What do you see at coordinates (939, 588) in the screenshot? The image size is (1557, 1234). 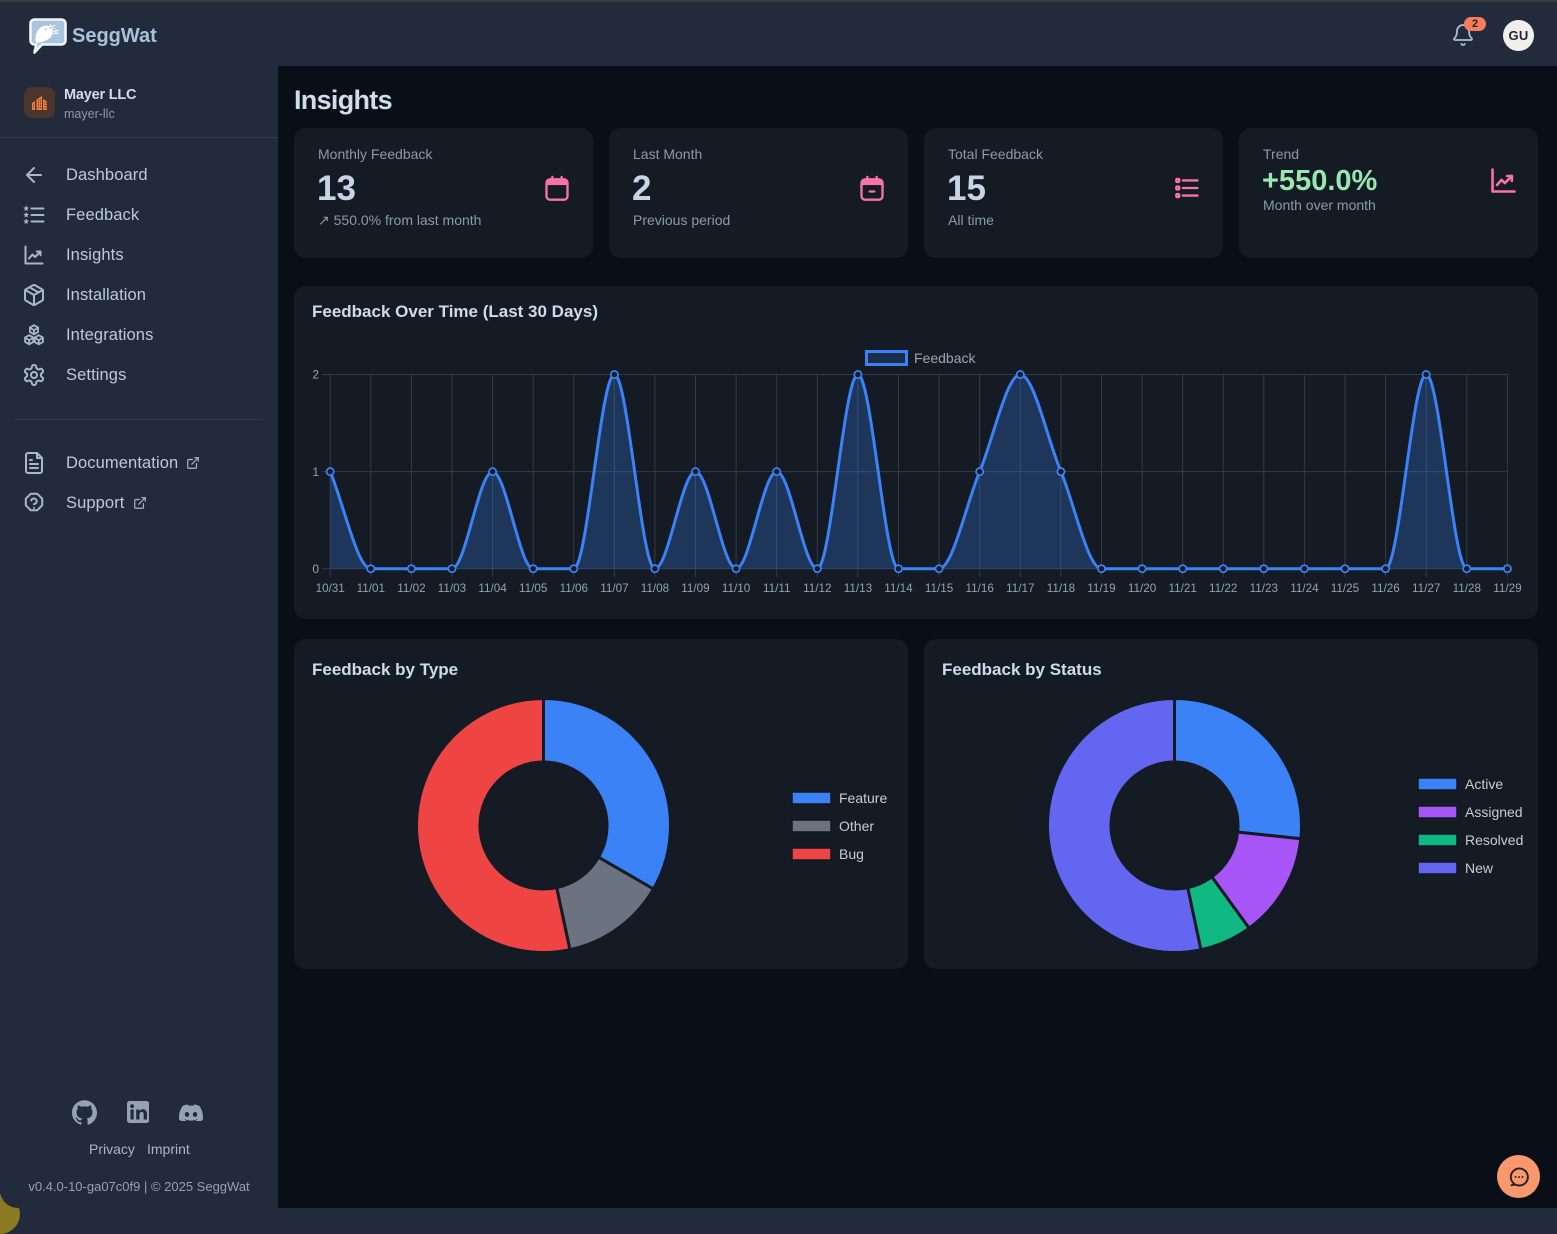 I see `svg-text: 11/15` at bounding box center [939, 588].